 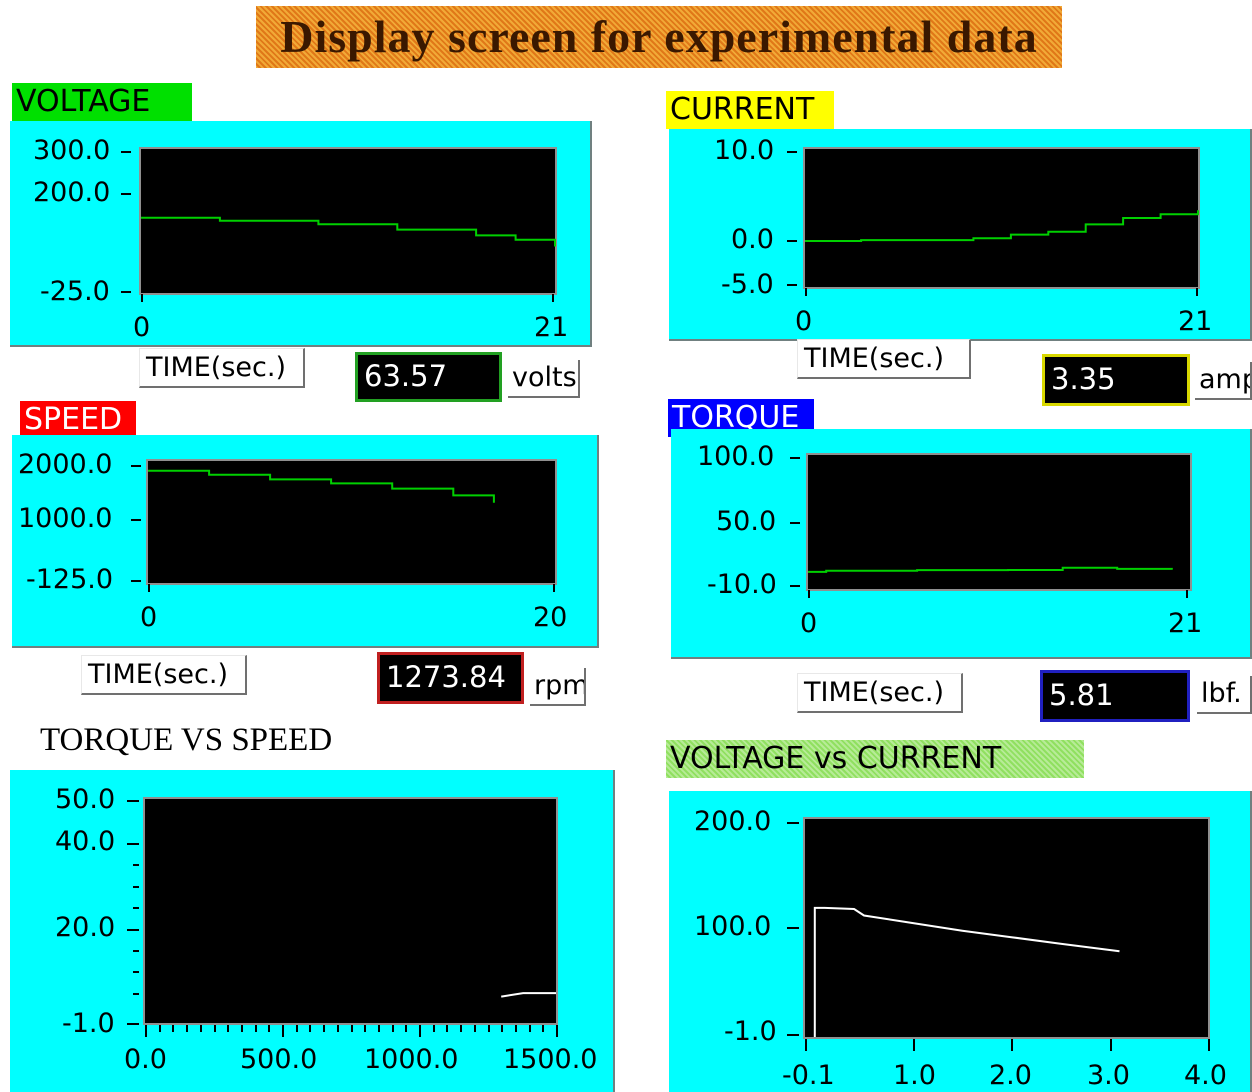 I want to click on voltage-tag: VOLTAGE, so click(x=102, y=102).